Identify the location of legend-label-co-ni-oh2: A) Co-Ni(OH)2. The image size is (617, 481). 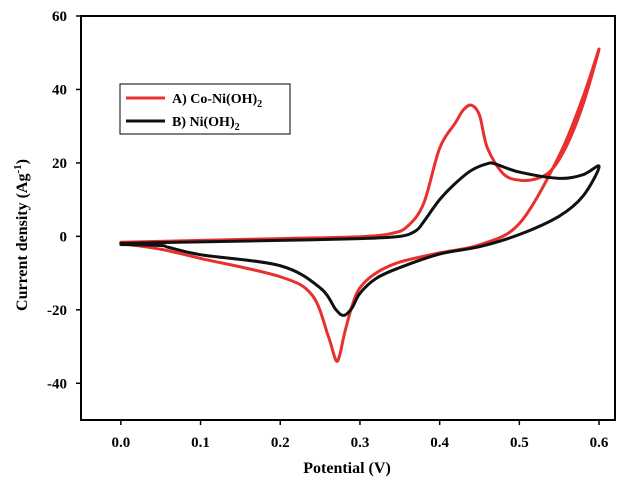
(217, 101).